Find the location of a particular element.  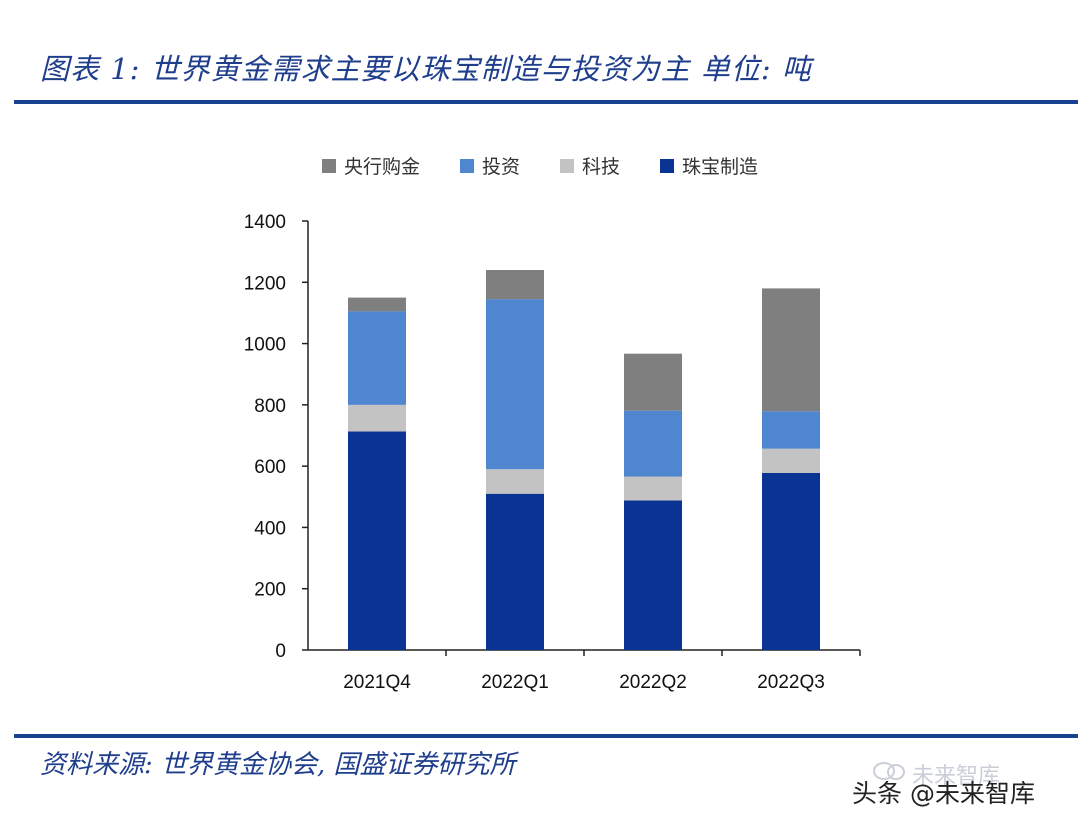

x-tick-label: 2022Q2 is located at coordinates (653, 682).